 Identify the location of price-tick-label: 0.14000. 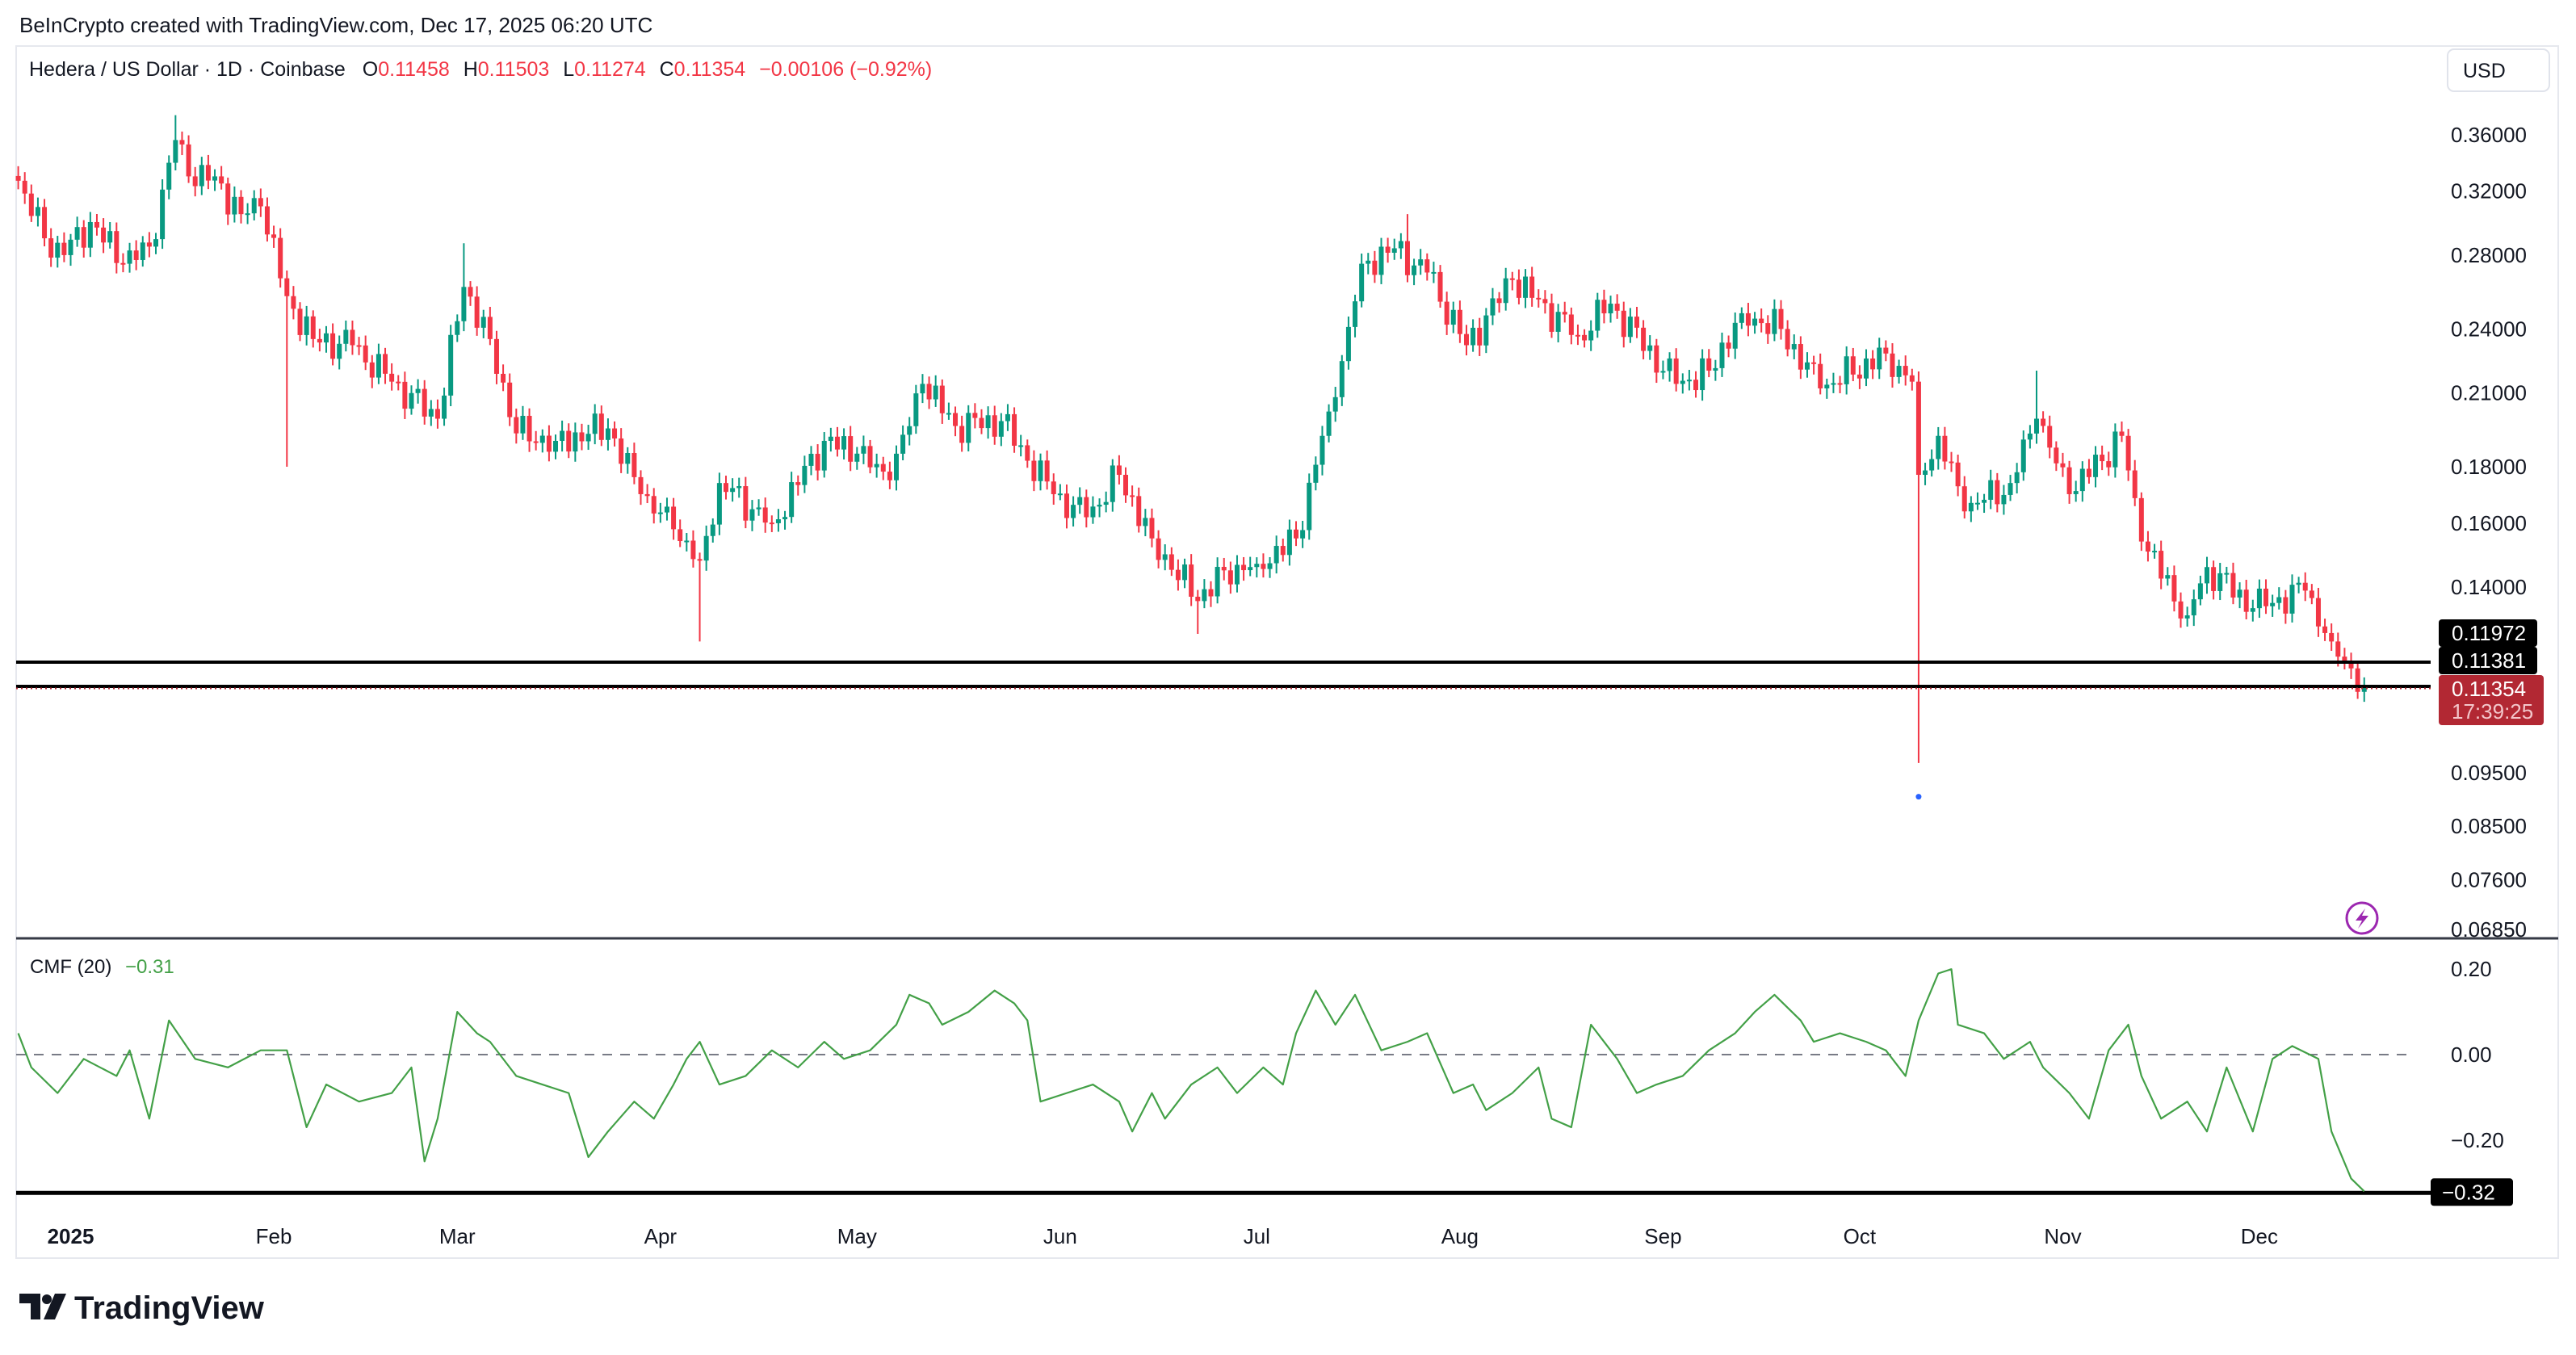
(2489, 587).